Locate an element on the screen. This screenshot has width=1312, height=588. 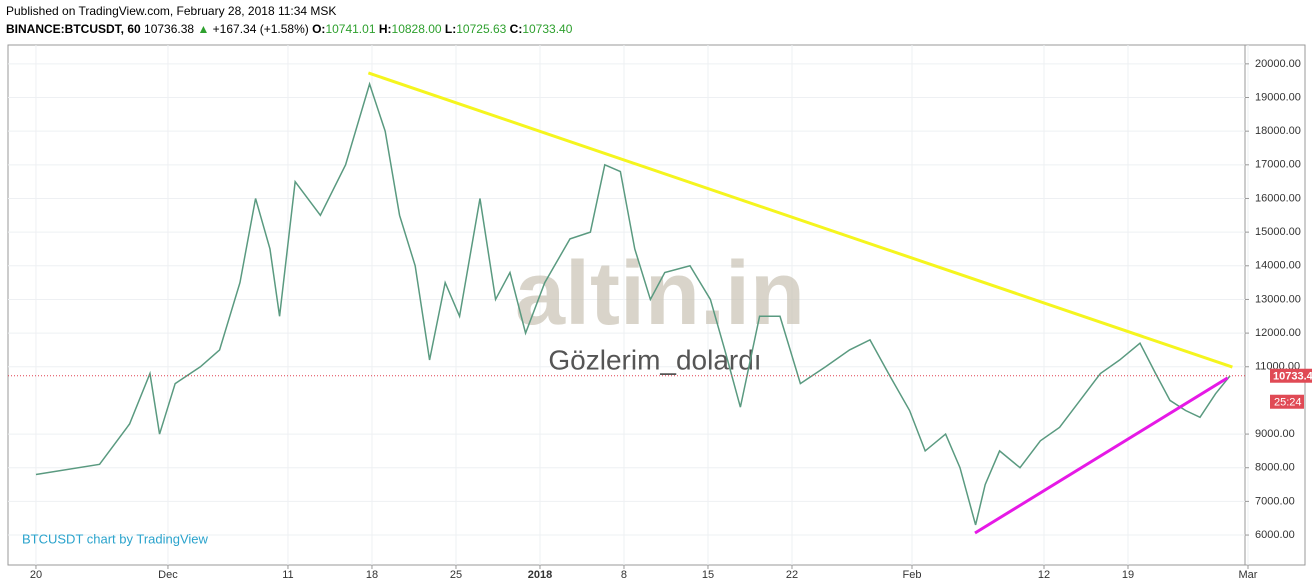
x-tick-label: 20 is located at coordinates (36, 575).